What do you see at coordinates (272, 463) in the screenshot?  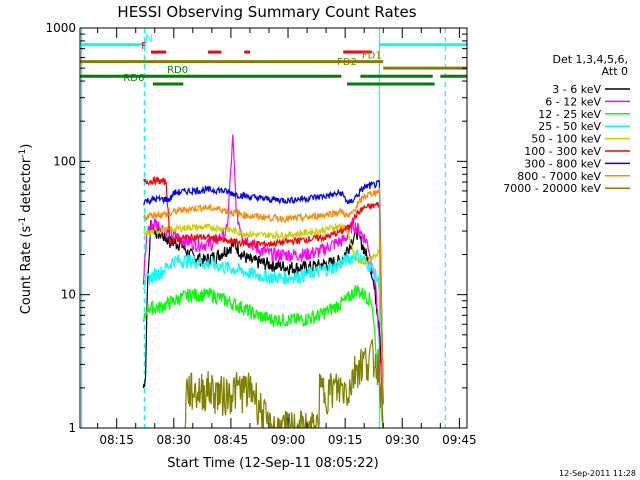 I see `x-axis-label: Start Time (12-Sep-11 08:05:22)` at bounding box center [272, 463].